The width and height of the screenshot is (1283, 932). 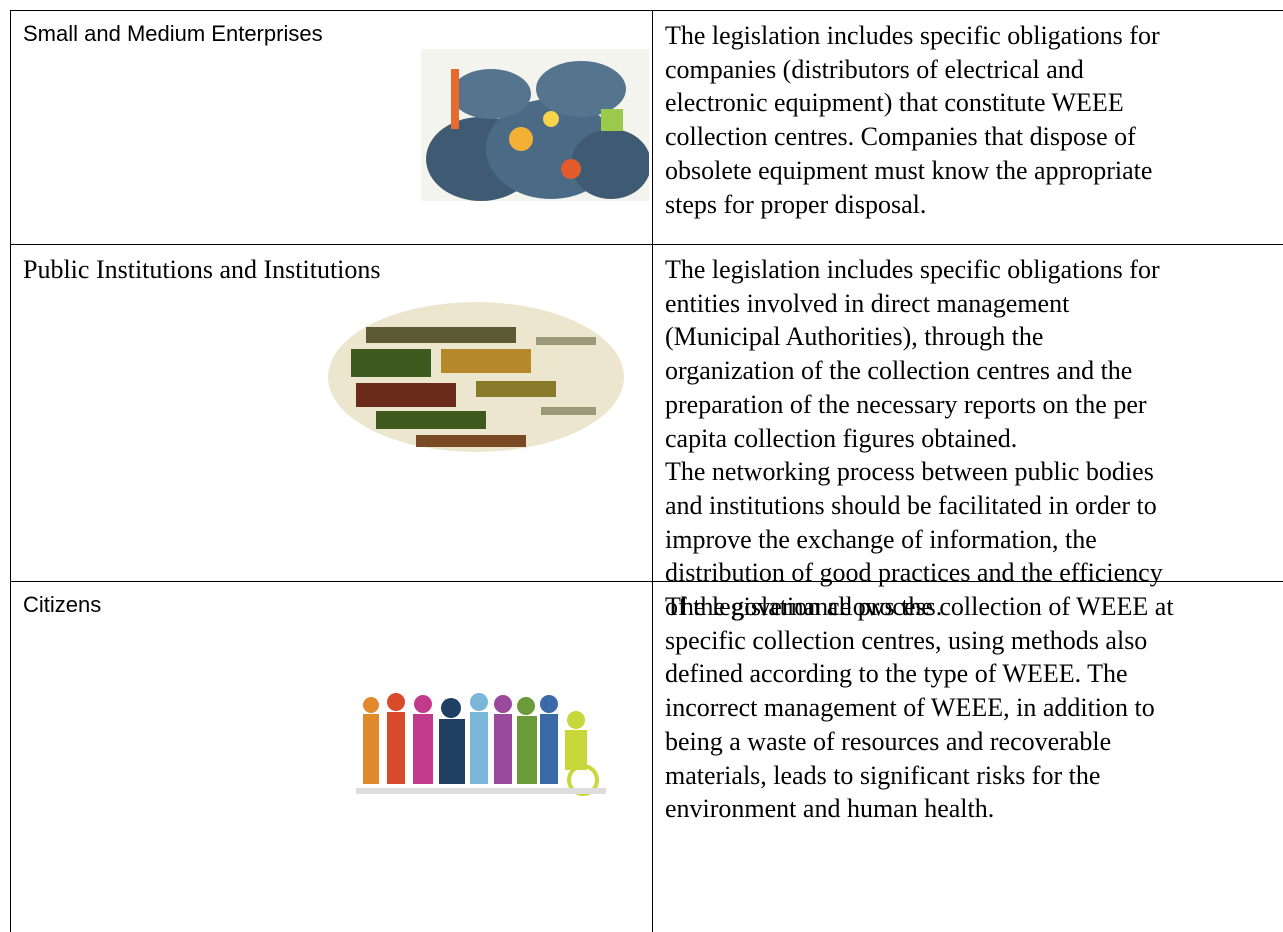 What do you see at coordinates (202, 269) in the screenshot?
I see `row-label: Public Institutions and Institutions` at bounding box center [202, 269].